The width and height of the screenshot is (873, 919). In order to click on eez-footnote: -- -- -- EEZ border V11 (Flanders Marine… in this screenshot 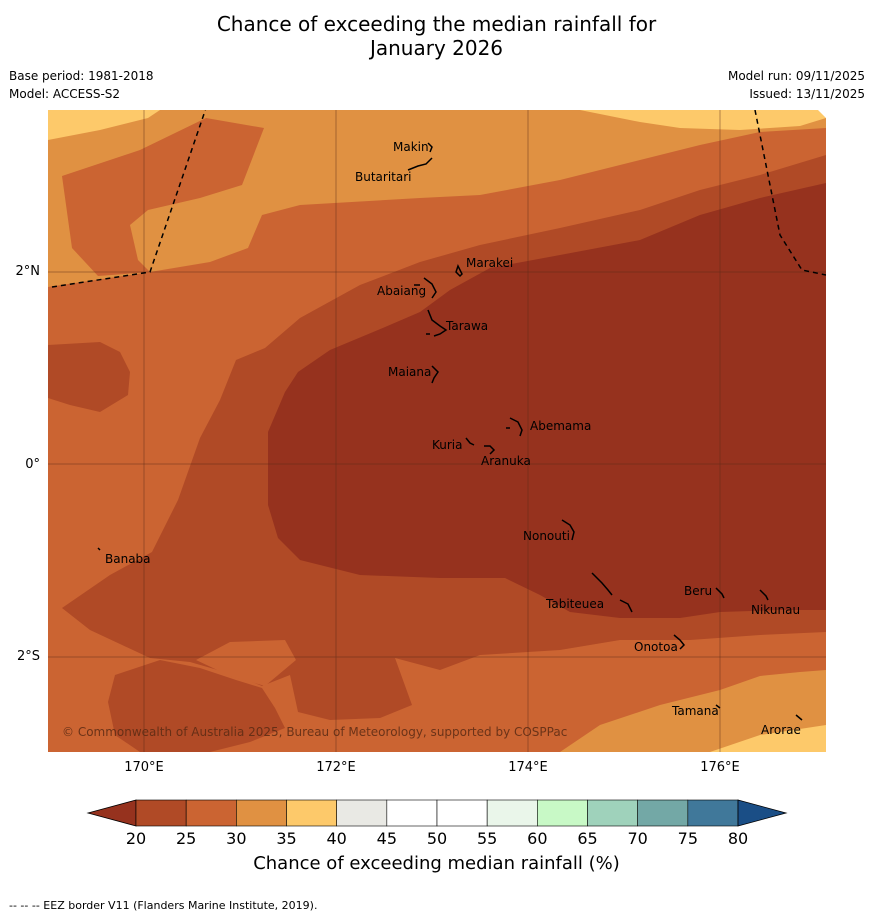, I will do `click(163, 905)`.